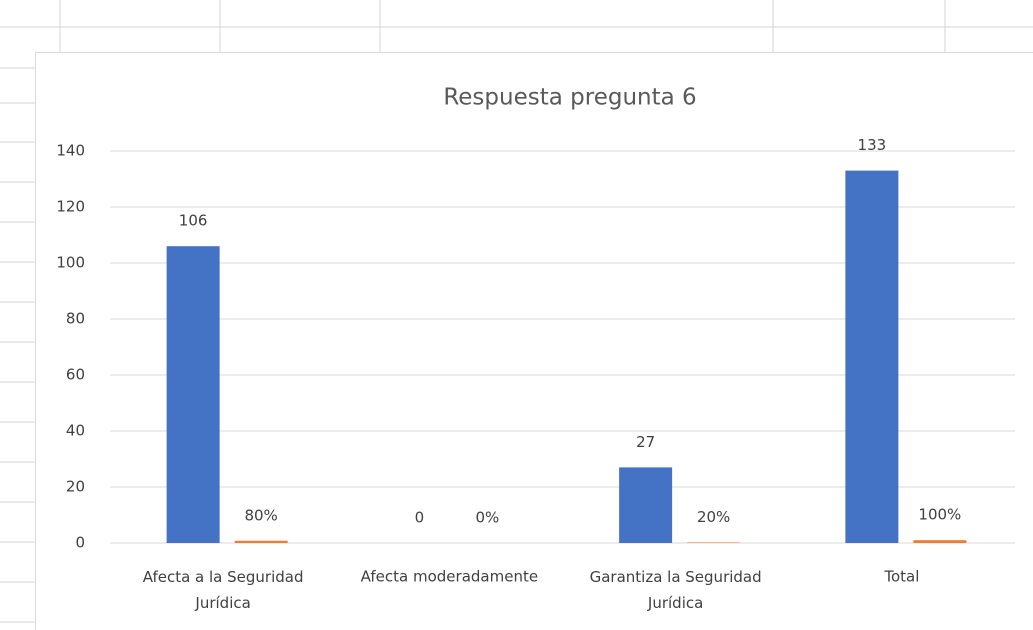 This screenshot has height=630, width=1033. What do you see at coordinates (75, 431) in the screenshot?
I see `y-tick-label: 40` at bounding box center [75, 431].